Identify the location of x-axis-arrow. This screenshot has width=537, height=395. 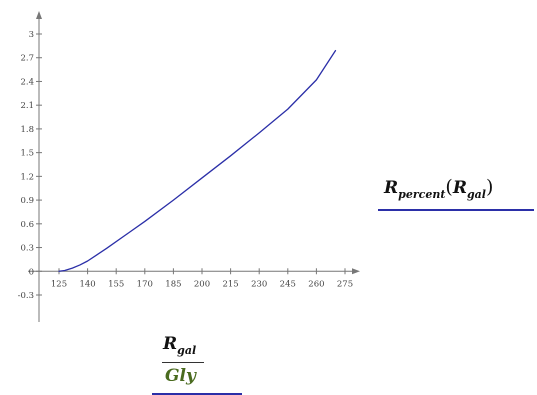
(356, 271).